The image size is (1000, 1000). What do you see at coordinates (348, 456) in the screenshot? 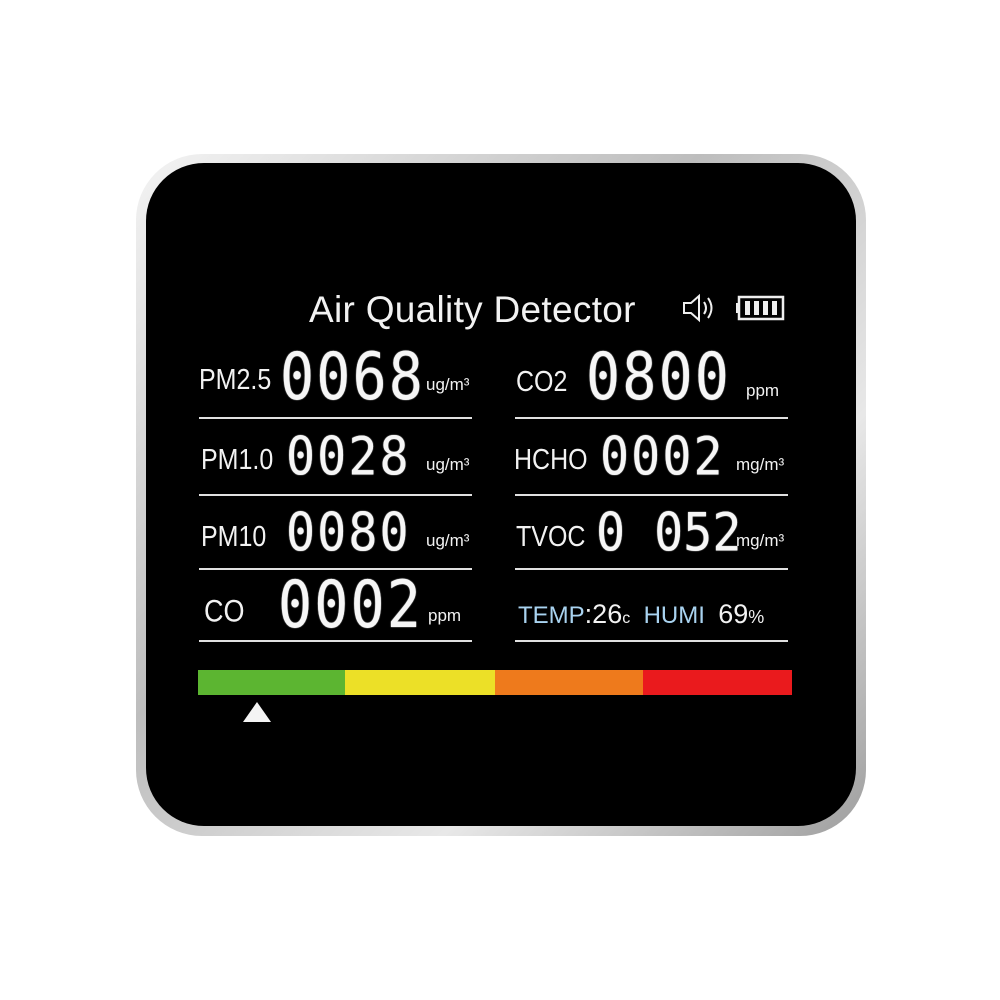
I see `pm10-value: 0028` at bounding box center [348, 456].